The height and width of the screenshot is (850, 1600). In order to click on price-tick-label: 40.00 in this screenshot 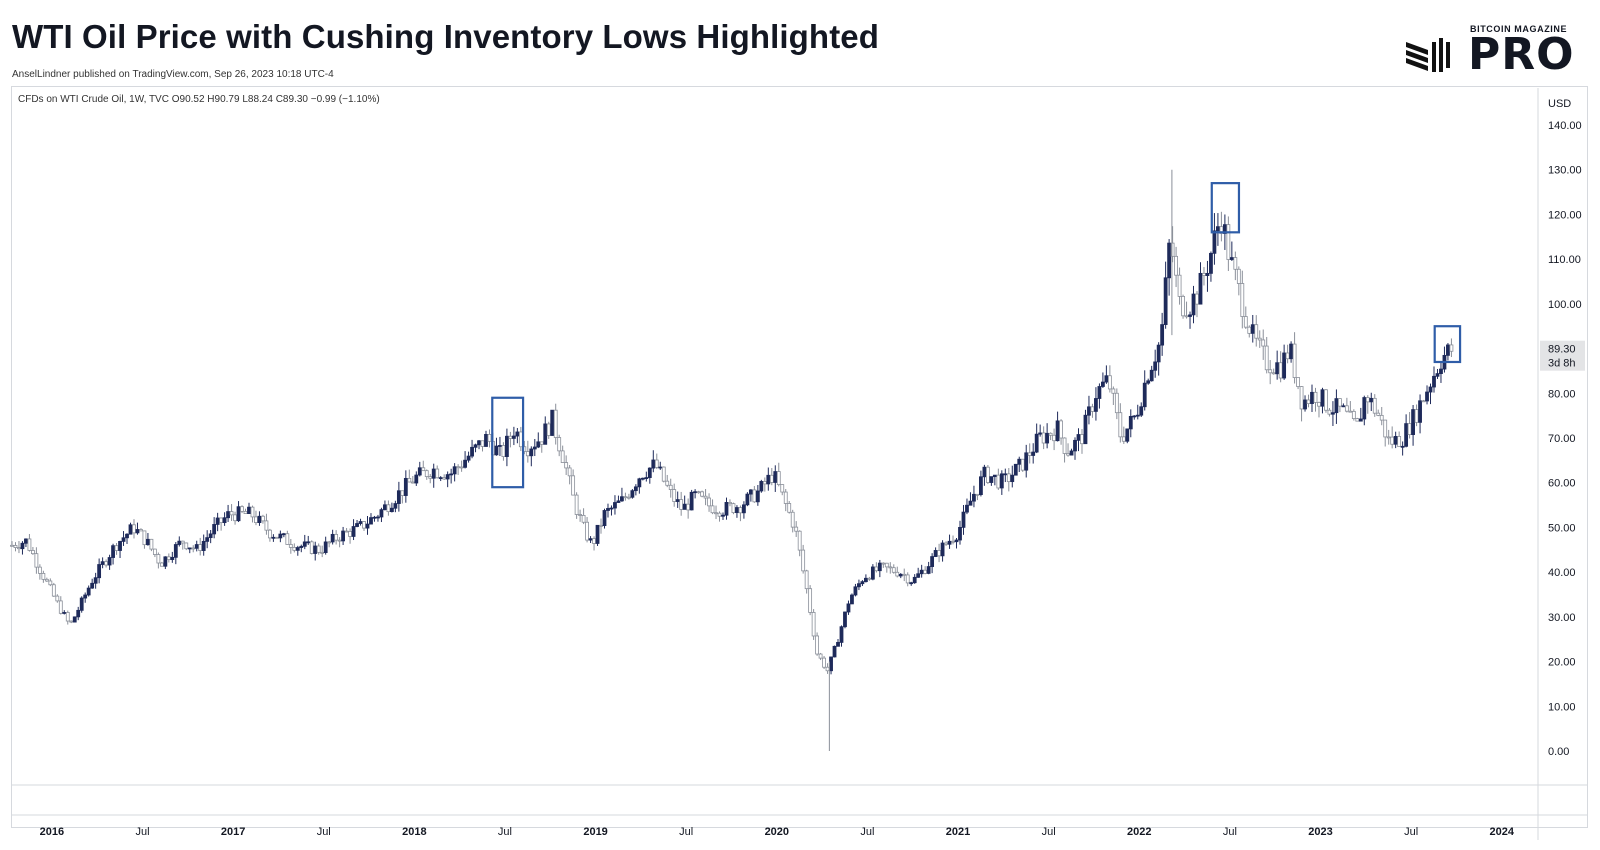, I will do `click(1562, 573)`.